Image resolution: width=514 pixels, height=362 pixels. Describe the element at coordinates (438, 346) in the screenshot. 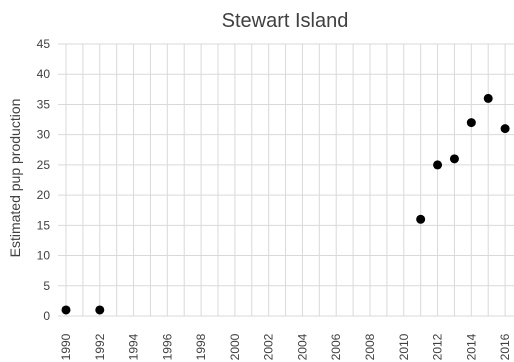

I see `x-tick-label: 2012` at that location.